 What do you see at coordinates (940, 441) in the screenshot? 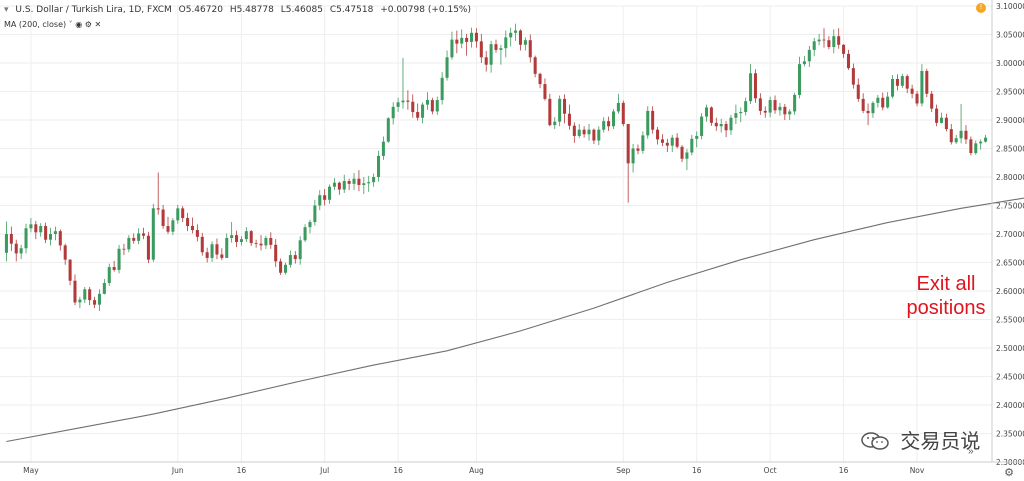
I see `watermark-text: 交易员说` at bounding box center [940, 441].